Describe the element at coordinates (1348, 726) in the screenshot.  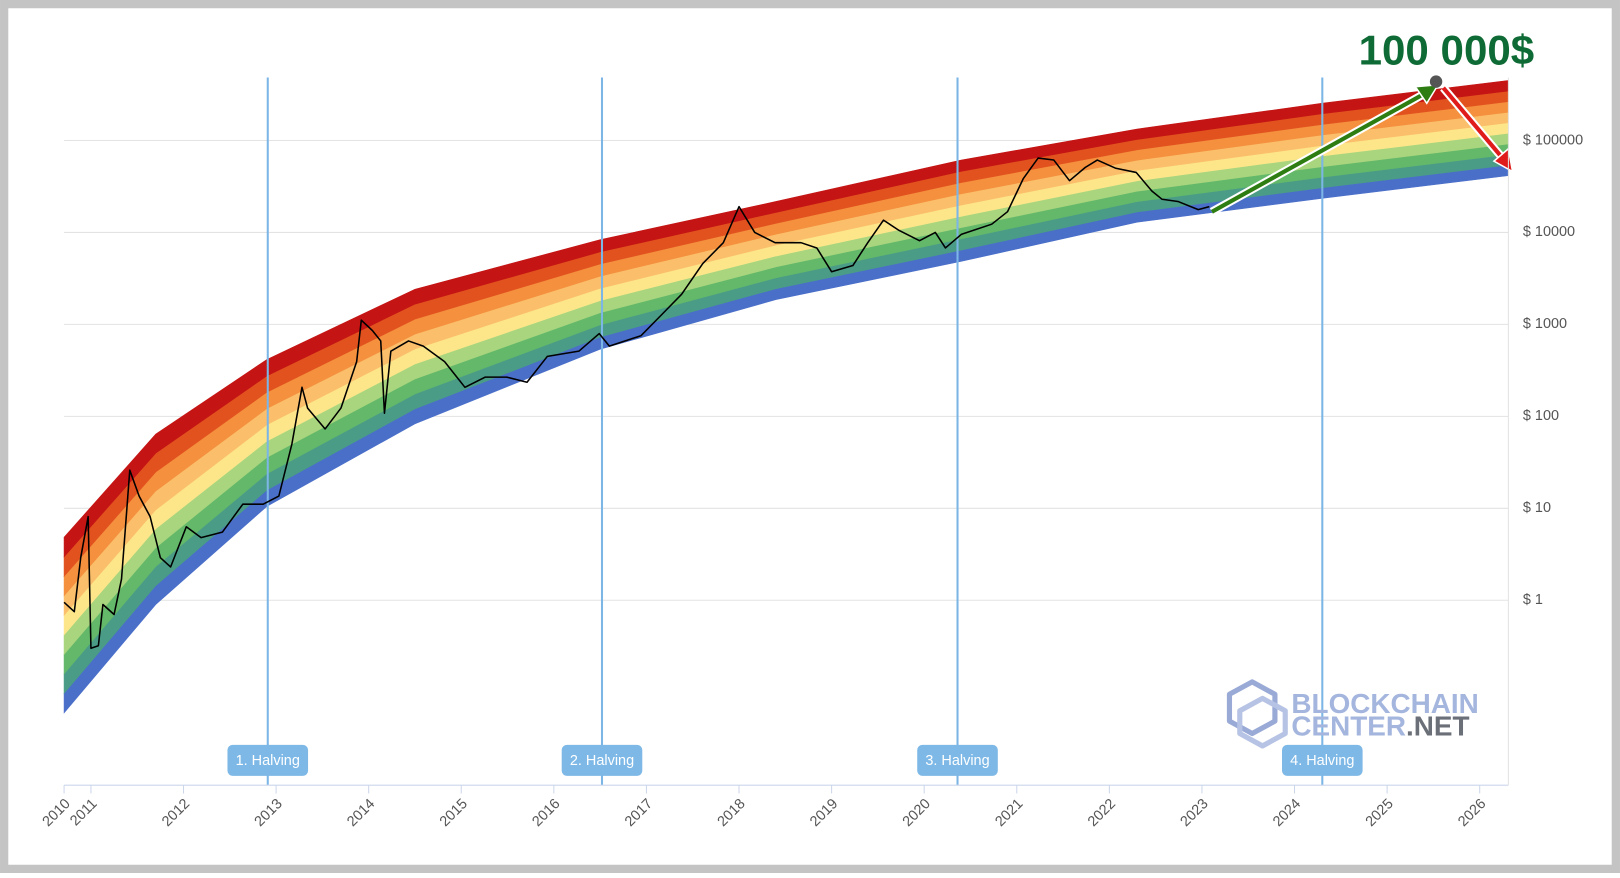
I see `watermark-text: CENTER` at that location.